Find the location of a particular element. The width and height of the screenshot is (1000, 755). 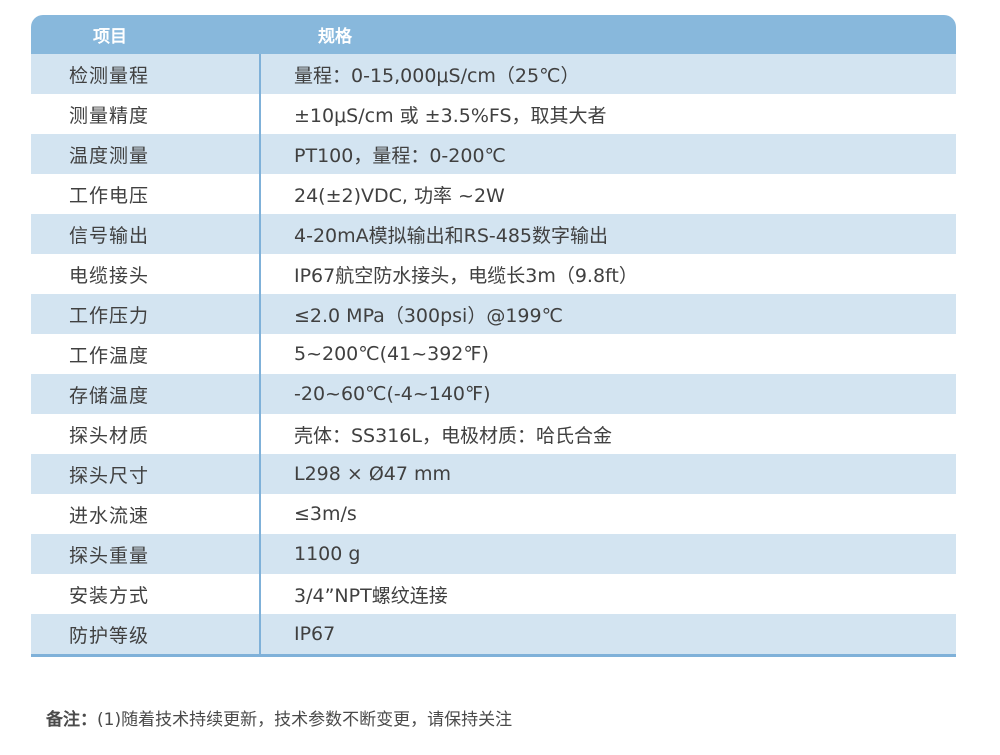

table-header: 项目 规格 is located at coordinates (493, 34).